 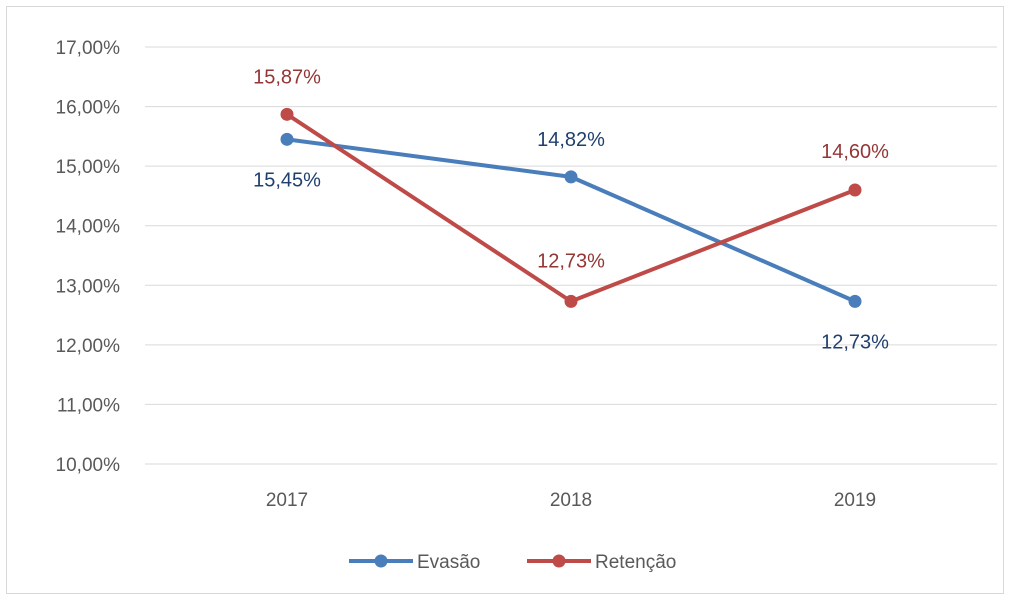 What do you see at coordinates (88, 405) in the screenshot?
I see `y-tick-label: 11,00%` at bounding box center [88, 405].